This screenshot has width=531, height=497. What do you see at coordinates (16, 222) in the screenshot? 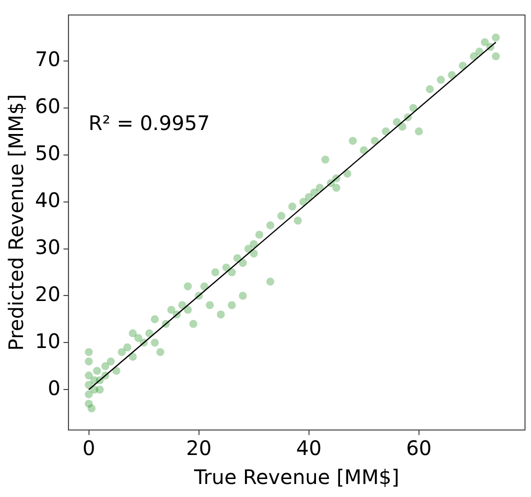
I see `y-axis-title: Predicted Revenue [MM$]` at bounding box center [16, 222].